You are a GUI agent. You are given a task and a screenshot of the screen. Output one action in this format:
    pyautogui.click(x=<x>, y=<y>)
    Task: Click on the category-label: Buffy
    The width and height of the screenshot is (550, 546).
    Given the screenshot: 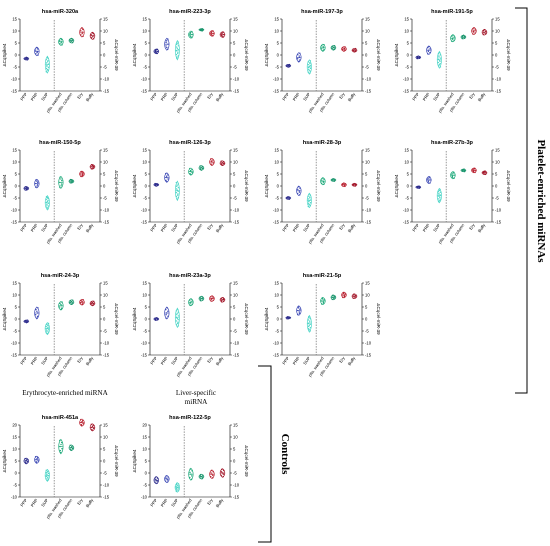 What is the action you would take?
    pyautogui.click(x=482, y=227)
    